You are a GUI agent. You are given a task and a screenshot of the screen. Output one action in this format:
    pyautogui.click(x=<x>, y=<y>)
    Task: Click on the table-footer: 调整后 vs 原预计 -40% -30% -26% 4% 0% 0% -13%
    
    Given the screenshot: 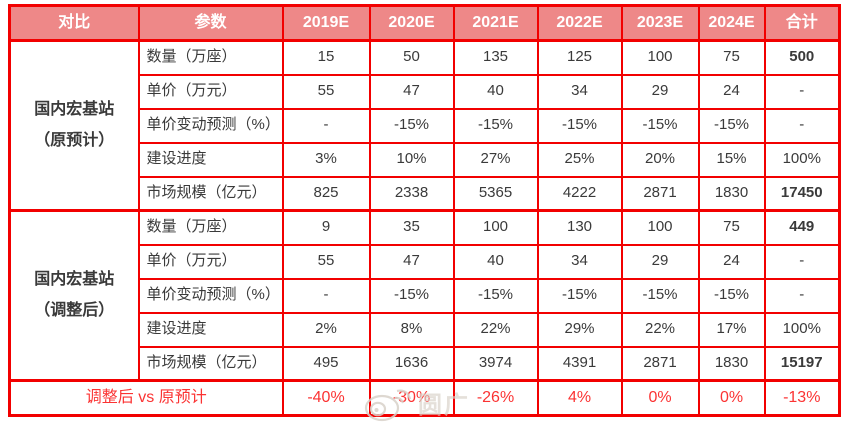 What is the action you would take?
    pyautogui.click(x=424, y=398)
    